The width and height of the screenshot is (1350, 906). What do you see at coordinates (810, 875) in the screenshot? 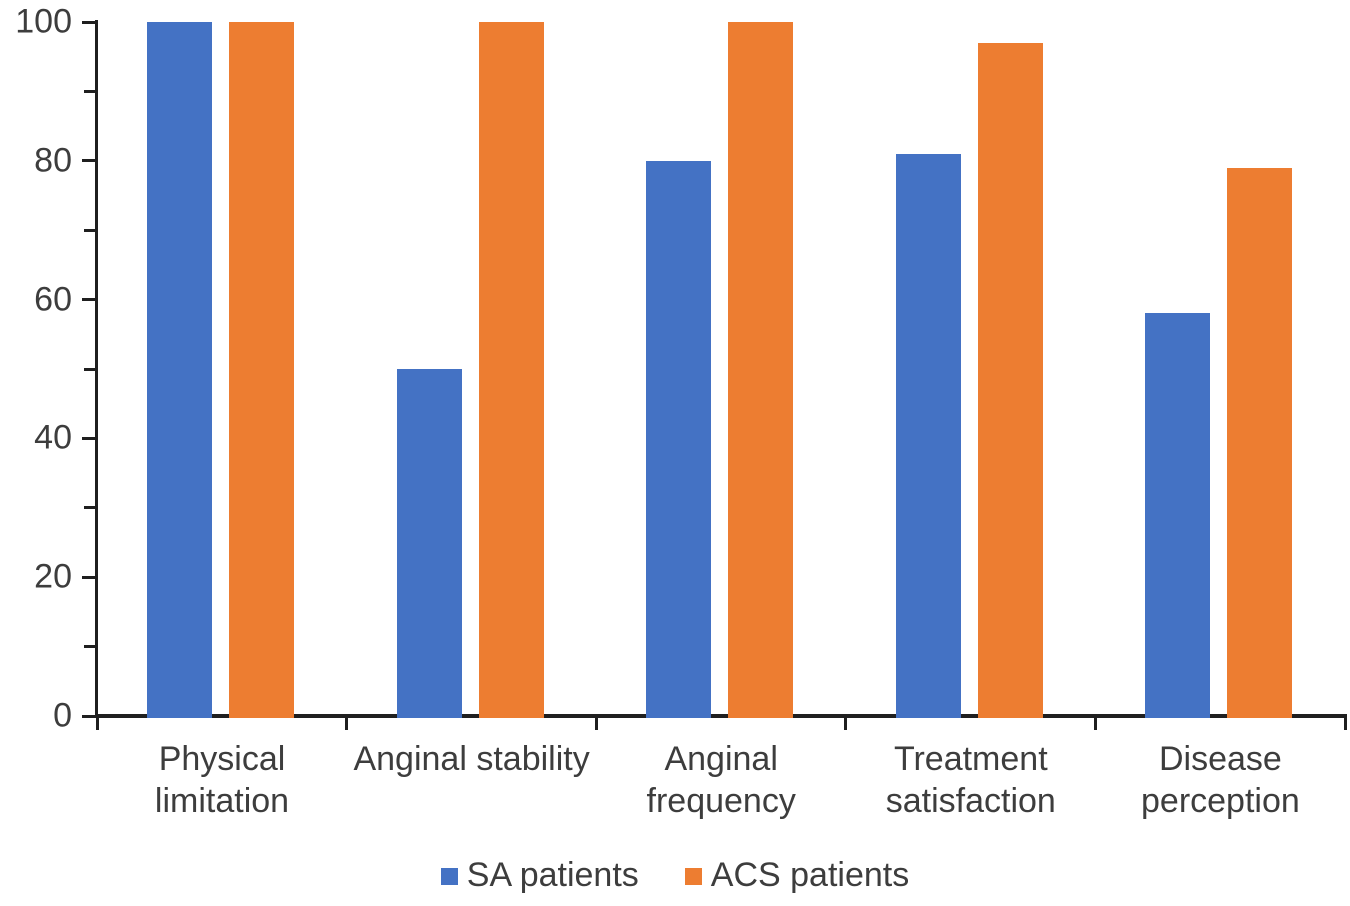
I see `legend-label: ACS patients` at bounding box center [810, 875].